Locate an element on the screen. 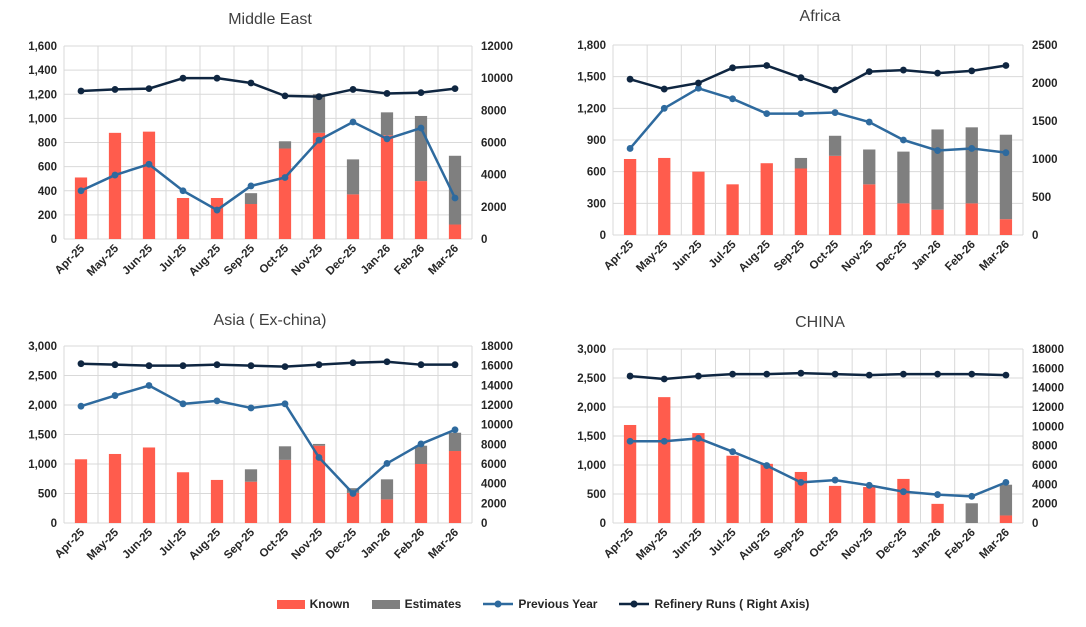 The image size is (1086, 627). x-tick-label: Apr-25 is located at coordinates (619, 255).